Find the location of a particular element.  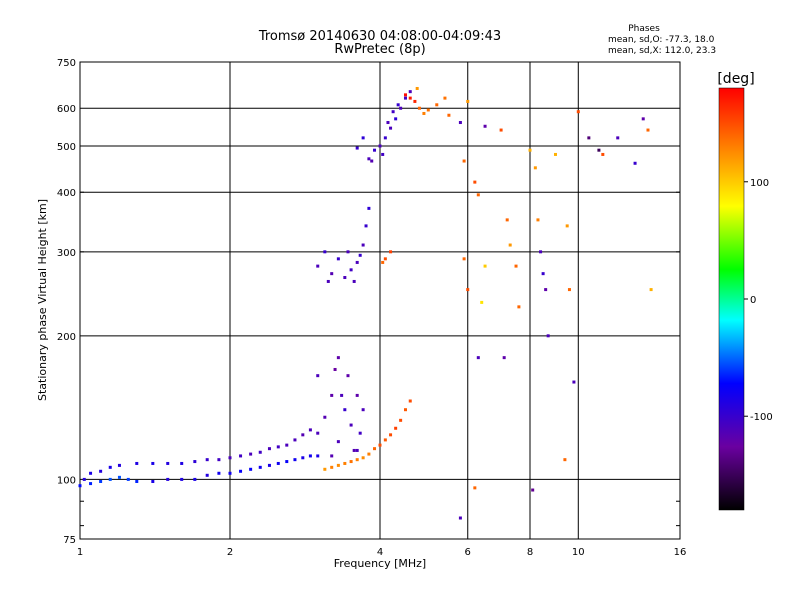

x-tick-label: 6 is located at coordinates (468, 552).